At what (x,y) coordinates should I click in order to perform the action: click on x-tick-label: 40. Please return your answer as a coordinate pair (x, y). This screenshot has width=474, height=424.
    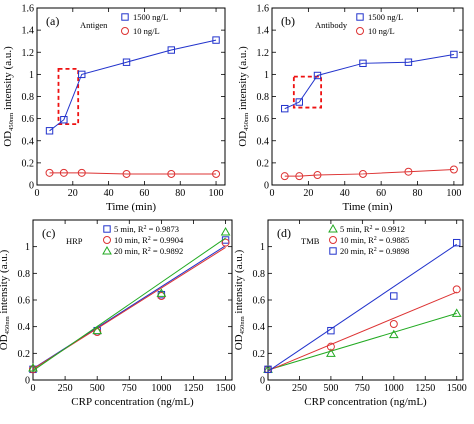
    Looking at the image, I should click on (345, 193).